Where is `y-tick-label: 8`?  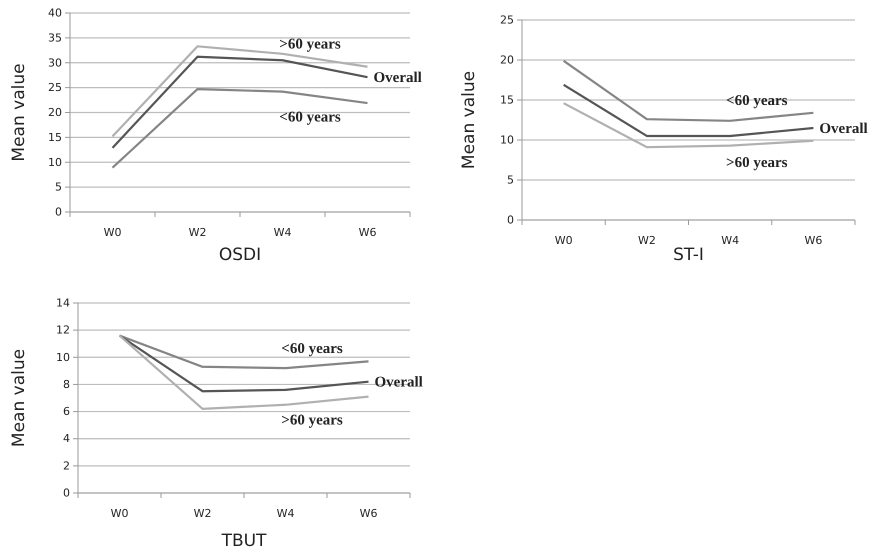 y-tick-label: 8 is located at coordinates (66, 384).